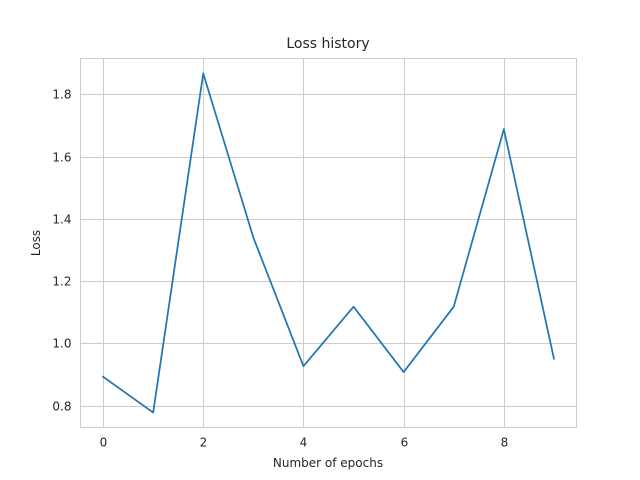 This screenshot has width=640, height=480. Describe the element at coordinates (61, 407) in the screenshot. I see `y-tick-label: 0.8` at that location.